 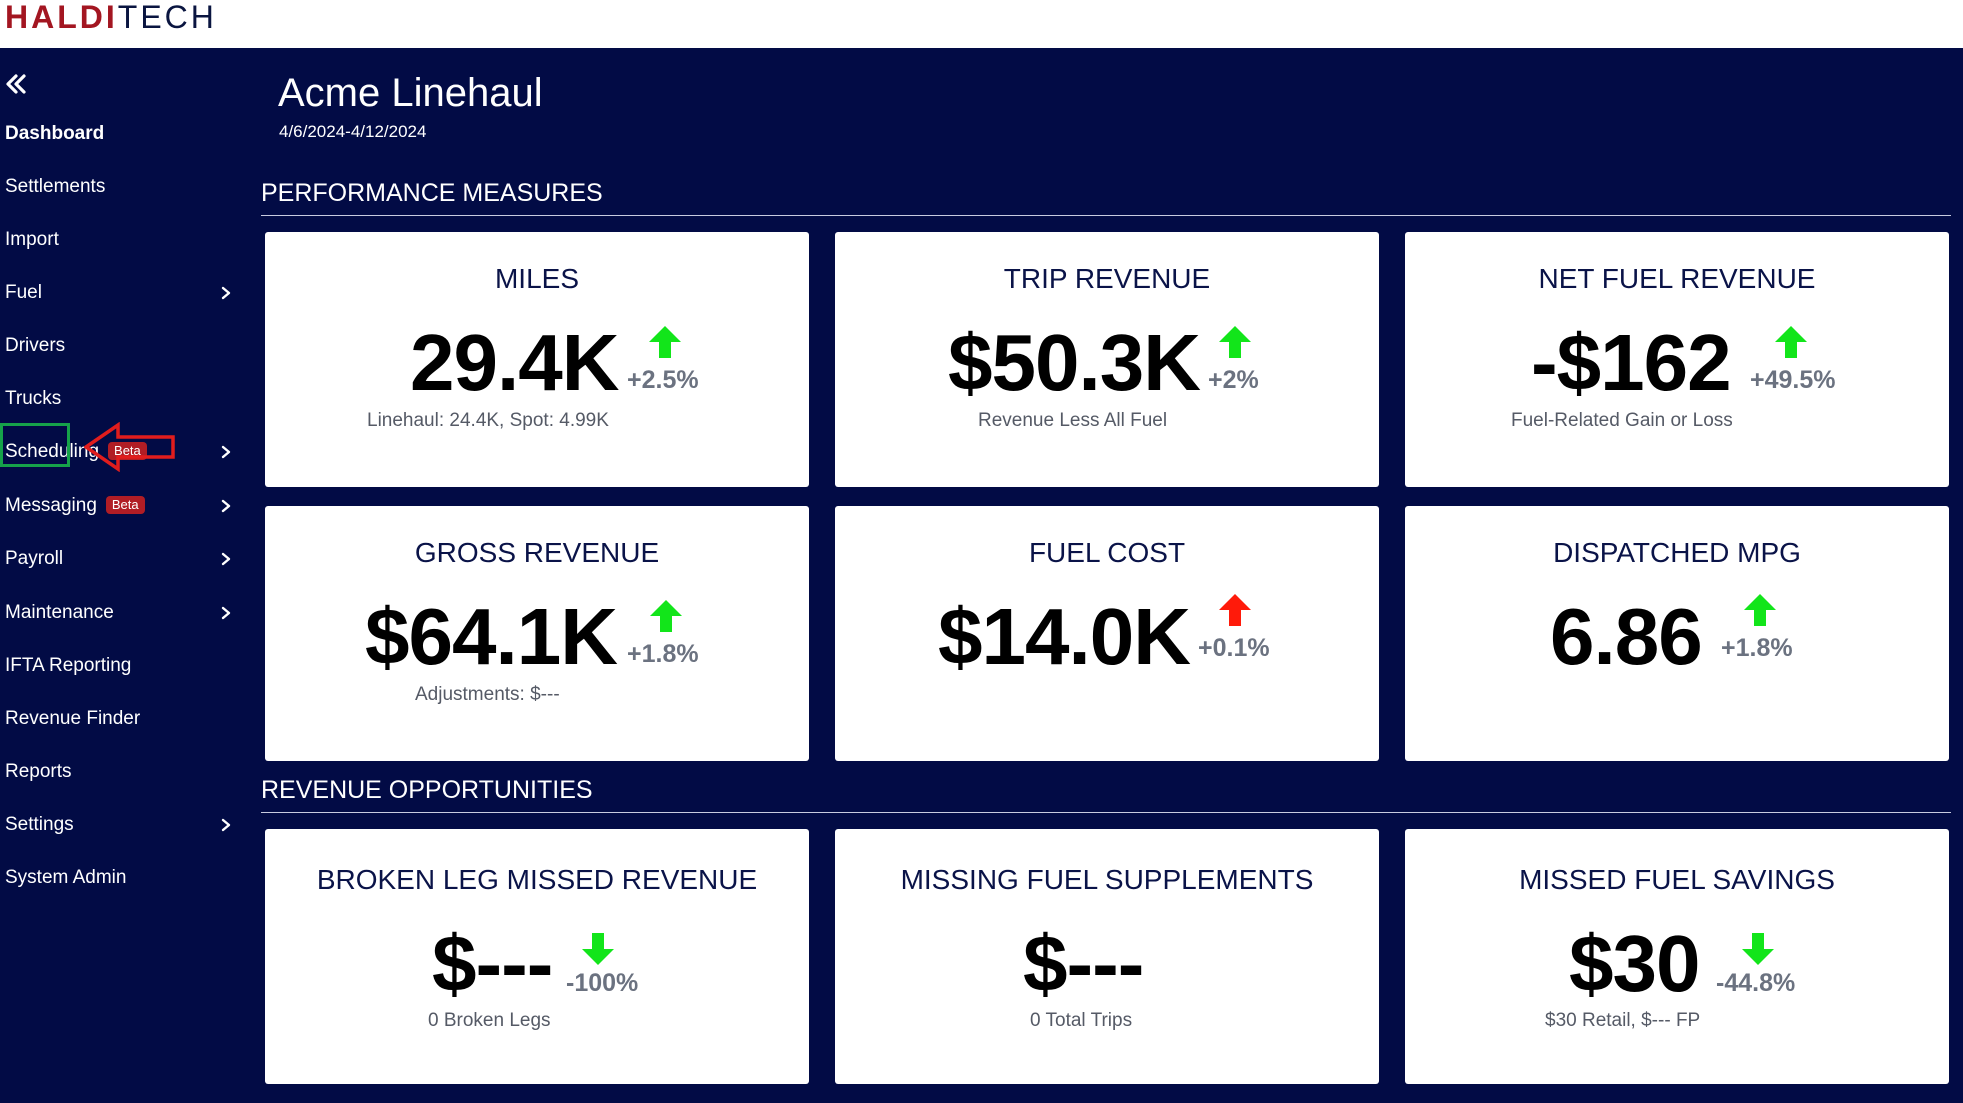 I want to click on sidebar-item-drivers: Drivers, so click(x=125, y=346).